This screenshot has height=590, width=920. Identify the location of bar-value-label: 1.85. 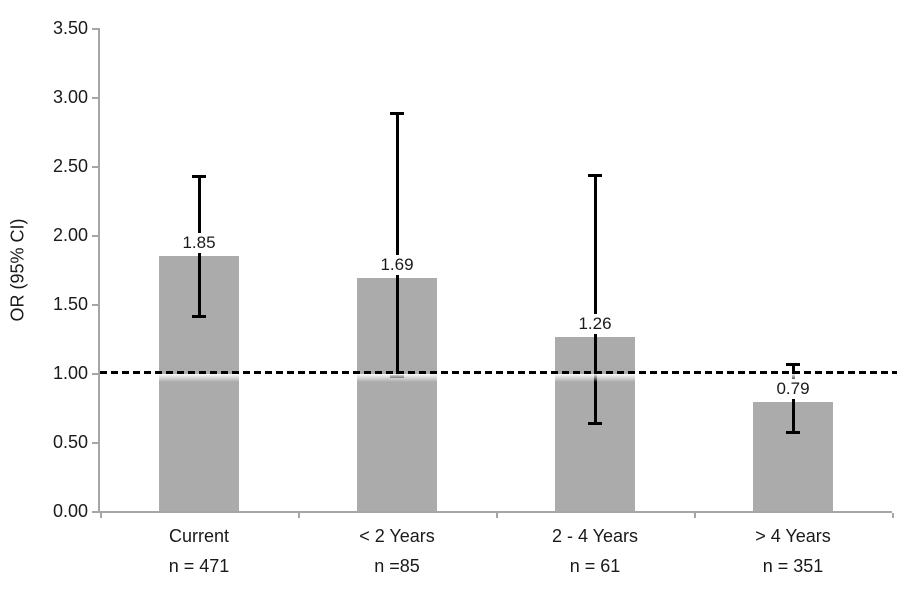
(199, 243).